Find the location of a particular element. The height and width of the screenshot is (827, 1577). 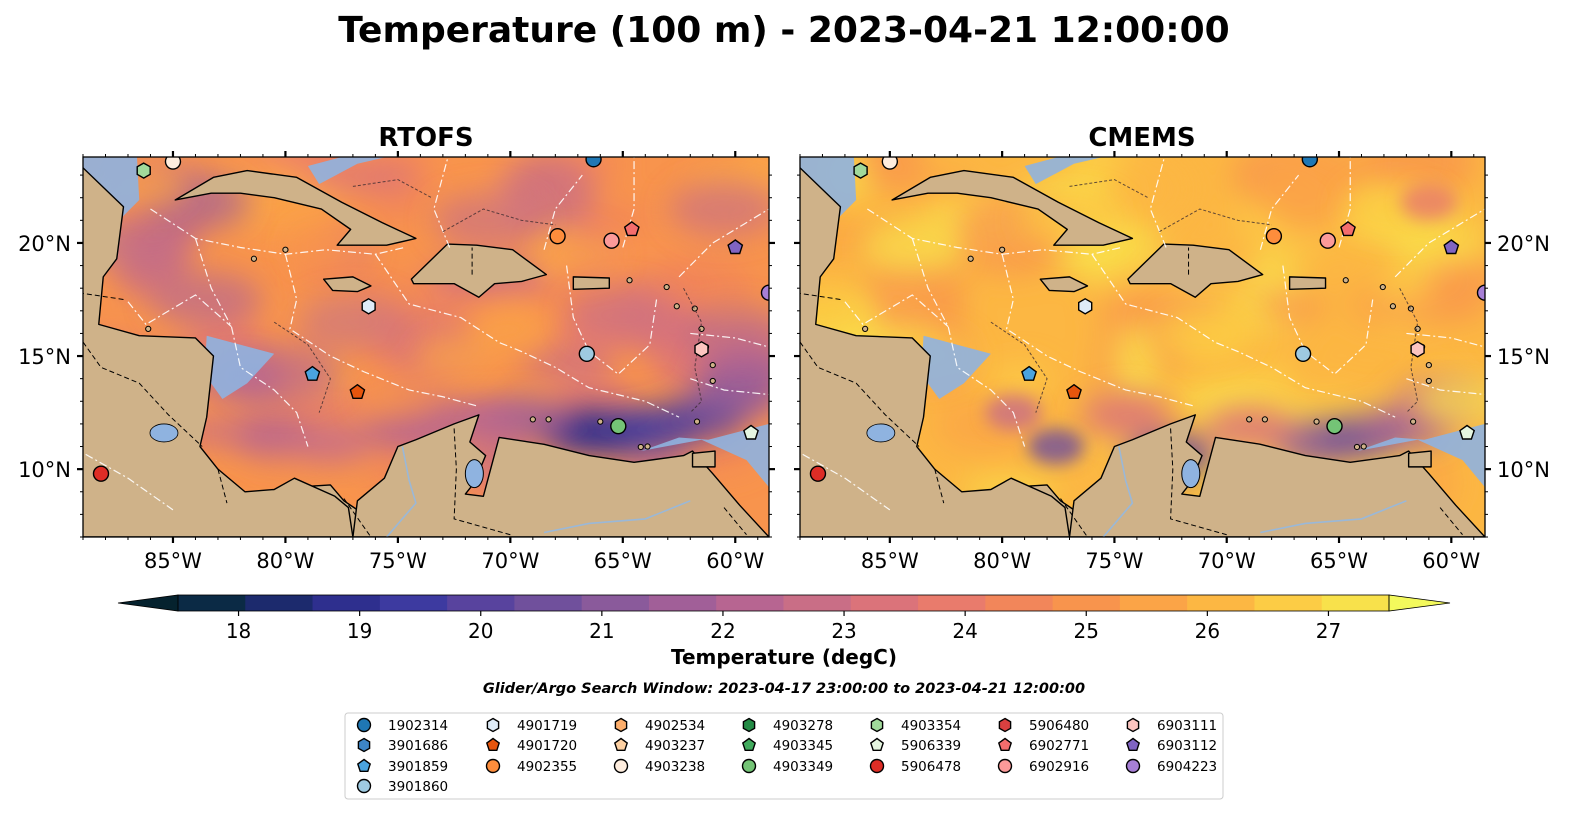

lon-tick-label: 65°W is located at coordinates (1339, 561).